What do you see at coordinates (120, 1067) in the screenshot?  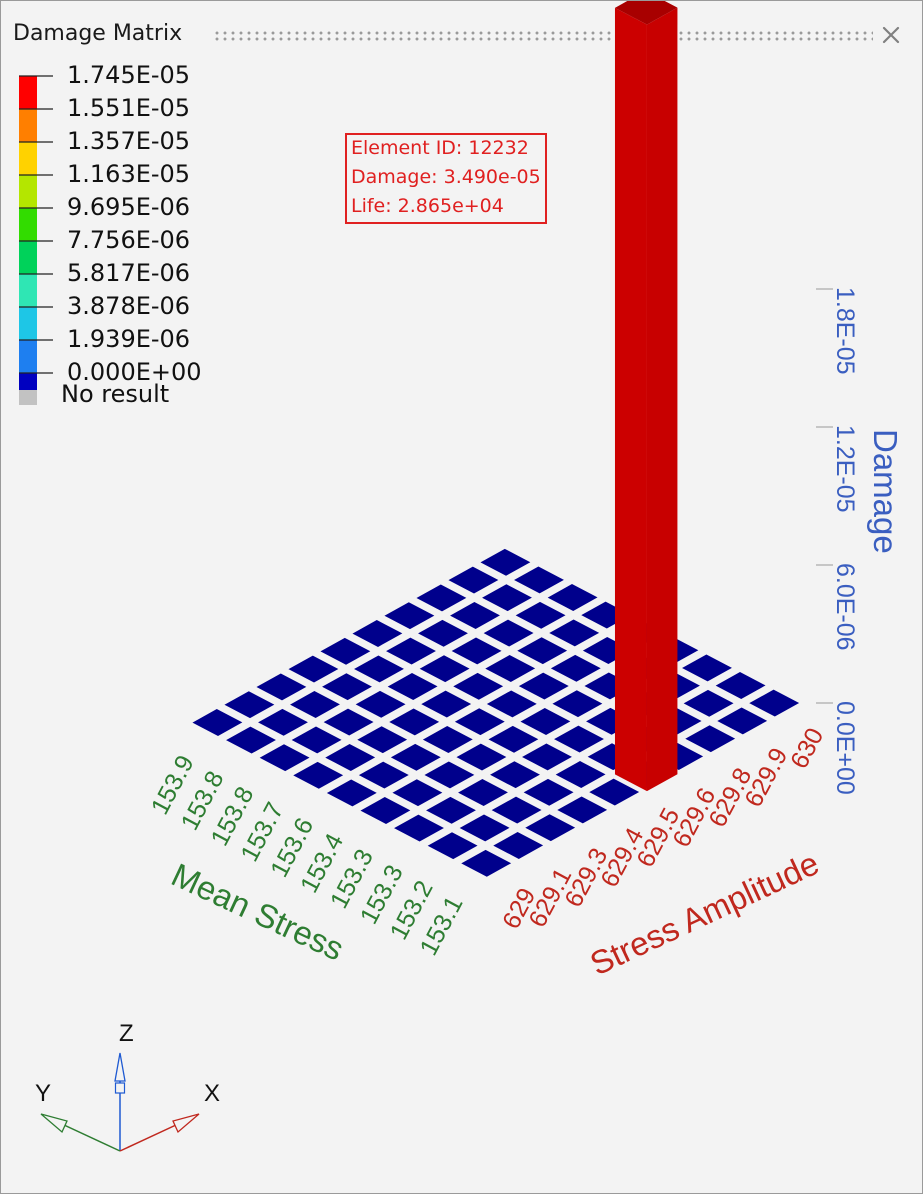 I see `z-axis-arrow-icon` at bounding box center [120, 1067].